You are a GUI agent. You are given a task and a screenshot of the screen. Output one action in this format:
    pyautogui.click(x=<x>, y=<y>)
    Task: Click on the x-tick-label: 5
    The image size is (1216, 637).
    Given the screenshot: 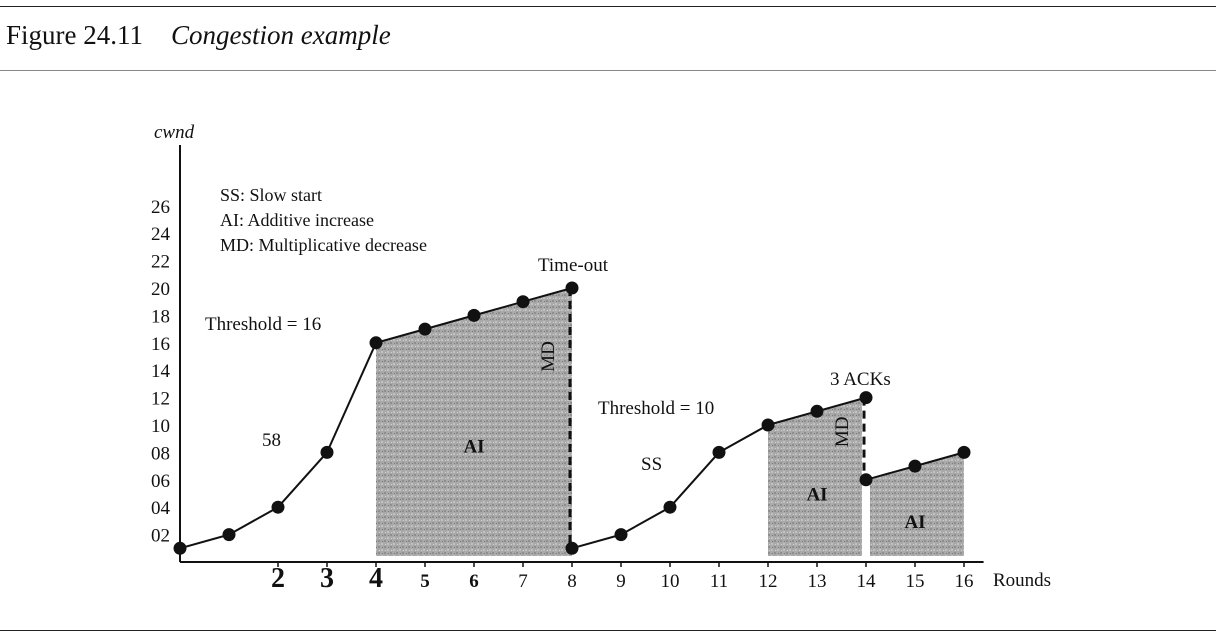 What is the action you would take?
    pyautogui.click(x=425, y=581)
    